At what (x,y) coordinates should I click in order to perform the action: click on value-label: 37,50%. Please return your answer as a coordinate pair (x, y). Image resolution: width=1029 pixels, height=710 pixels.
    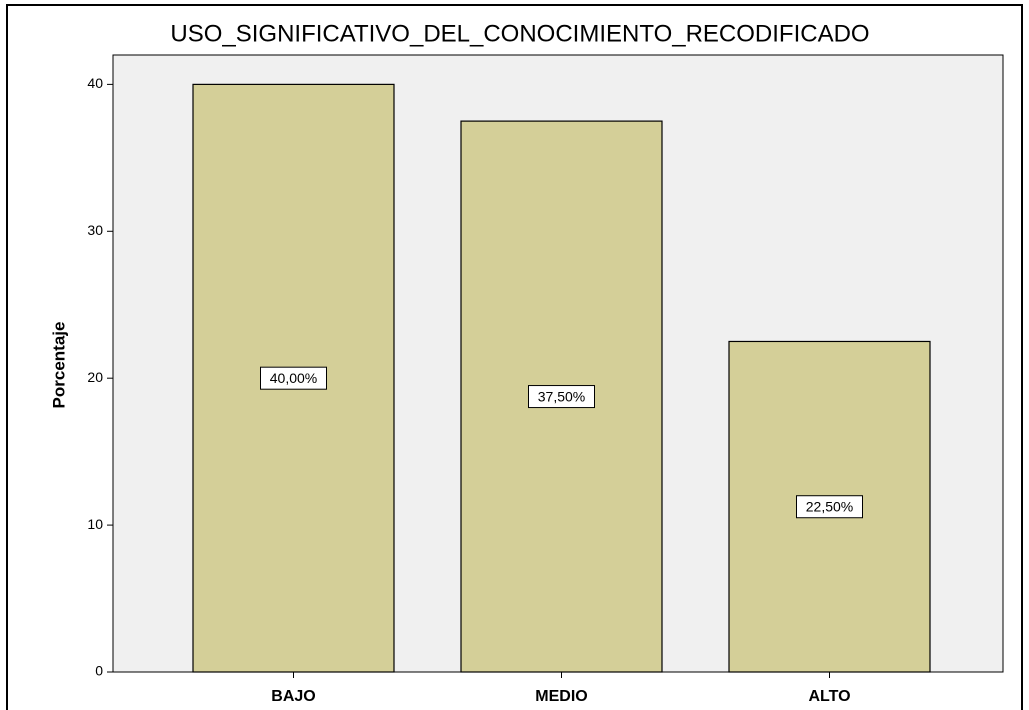
    Looking at the image, I should click on (561, 396).